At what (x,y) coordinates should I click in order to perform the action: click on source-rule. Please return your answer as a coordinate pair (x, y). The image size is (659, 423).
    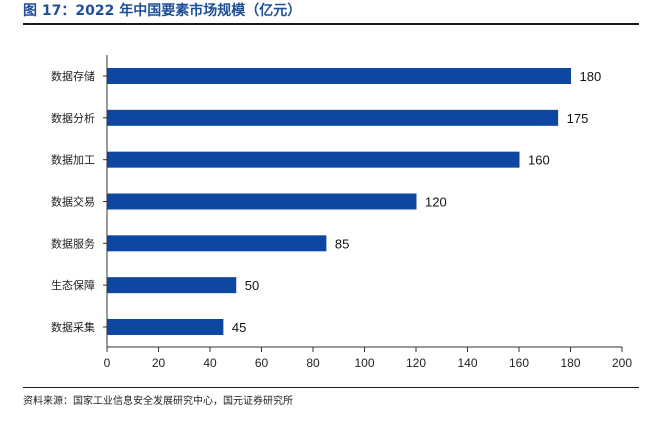
    Looking at the image, I should click on (331, 387).